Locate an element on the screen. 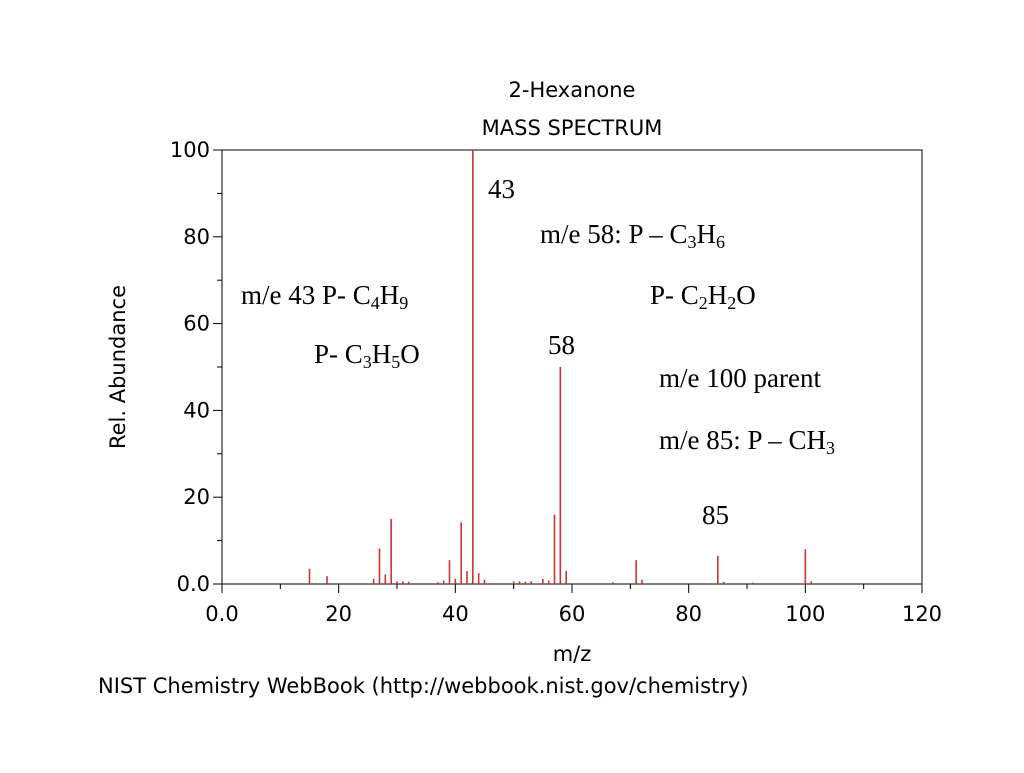 The width and height of the screenshot is (1024, 773). x-tick-label: 60 is located at coordinates (572, 614).